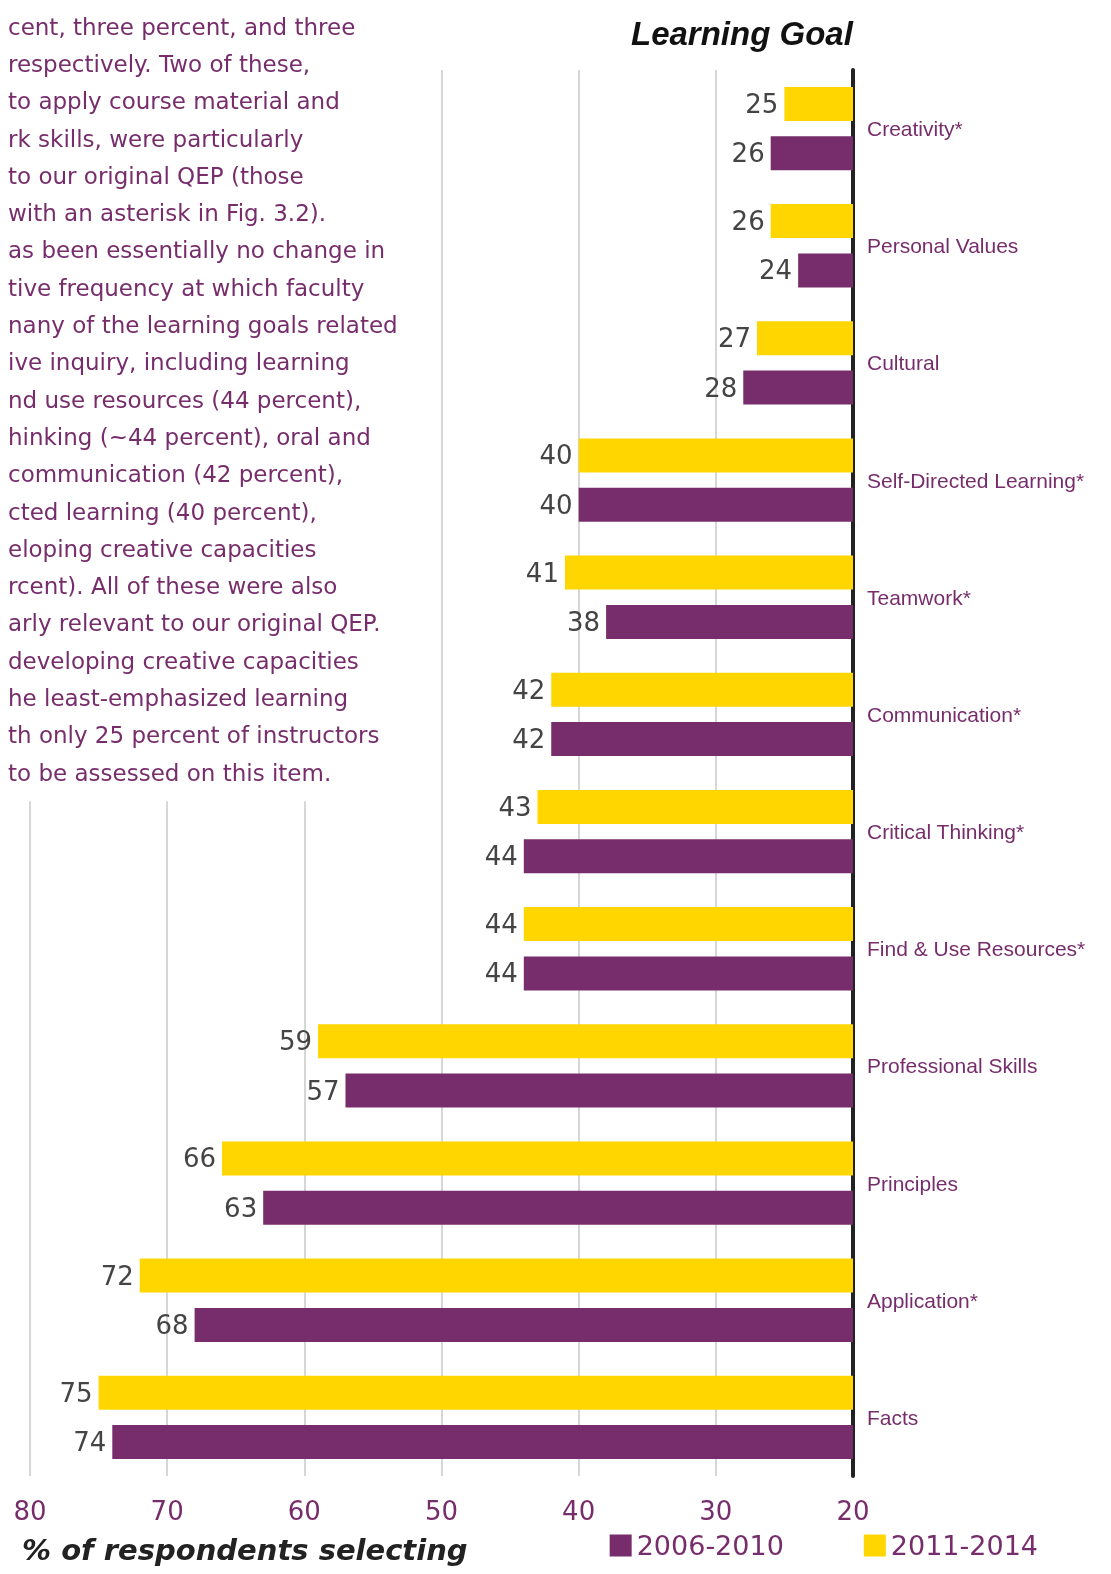 This screenshot has width=1111, height=1574. What do you see at coordinates (716, 1511) in the screenshot?
I see `x-tick-label: 30` at bounding box center [716, 1511].